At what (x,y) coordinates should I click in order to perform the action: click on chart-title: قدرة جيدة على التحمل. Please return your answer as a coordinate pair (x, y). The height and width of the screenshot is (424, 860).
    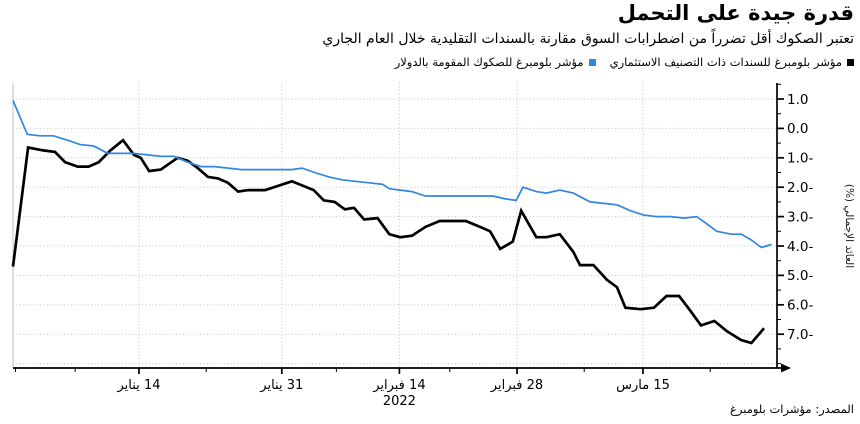
    Looking at the image, I should click on (735, 13).